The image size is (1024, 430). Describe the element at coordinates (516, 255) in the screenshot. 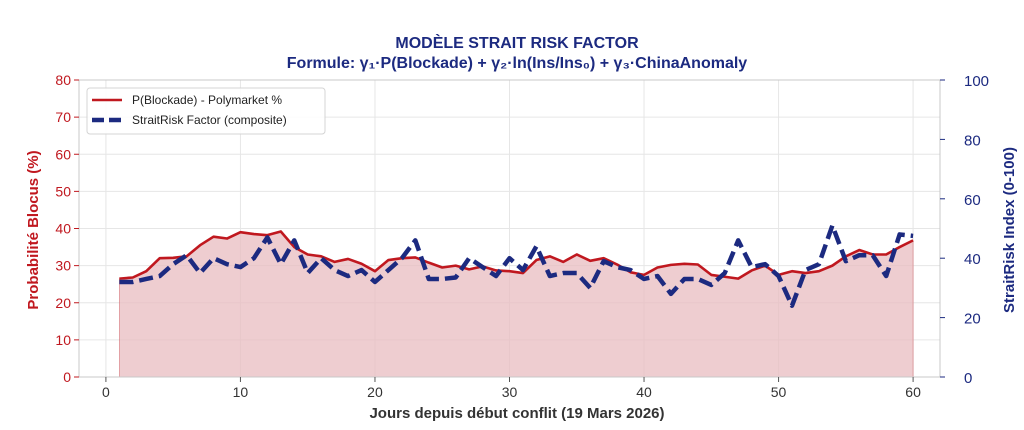

I see `series-line-pblockade` at that location.